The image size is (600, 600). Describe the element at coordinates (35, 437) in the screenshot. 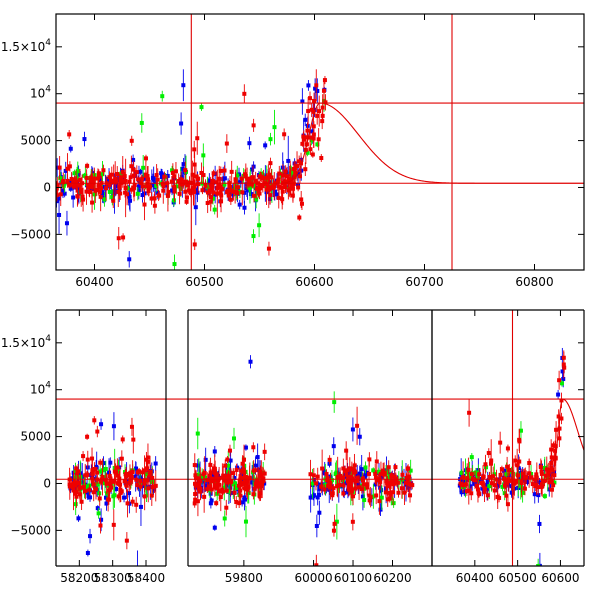

I see `bottom-ytick-label: 5000` at that location.